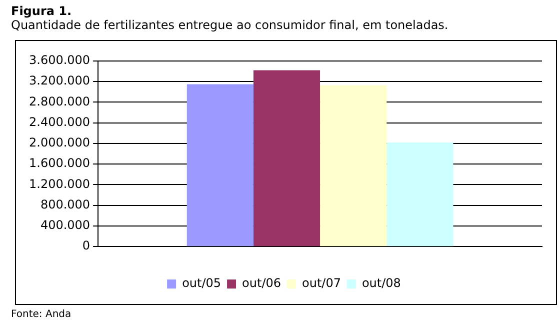  I want to click on y-tick-label: 1.600.000, so click(59, 163).